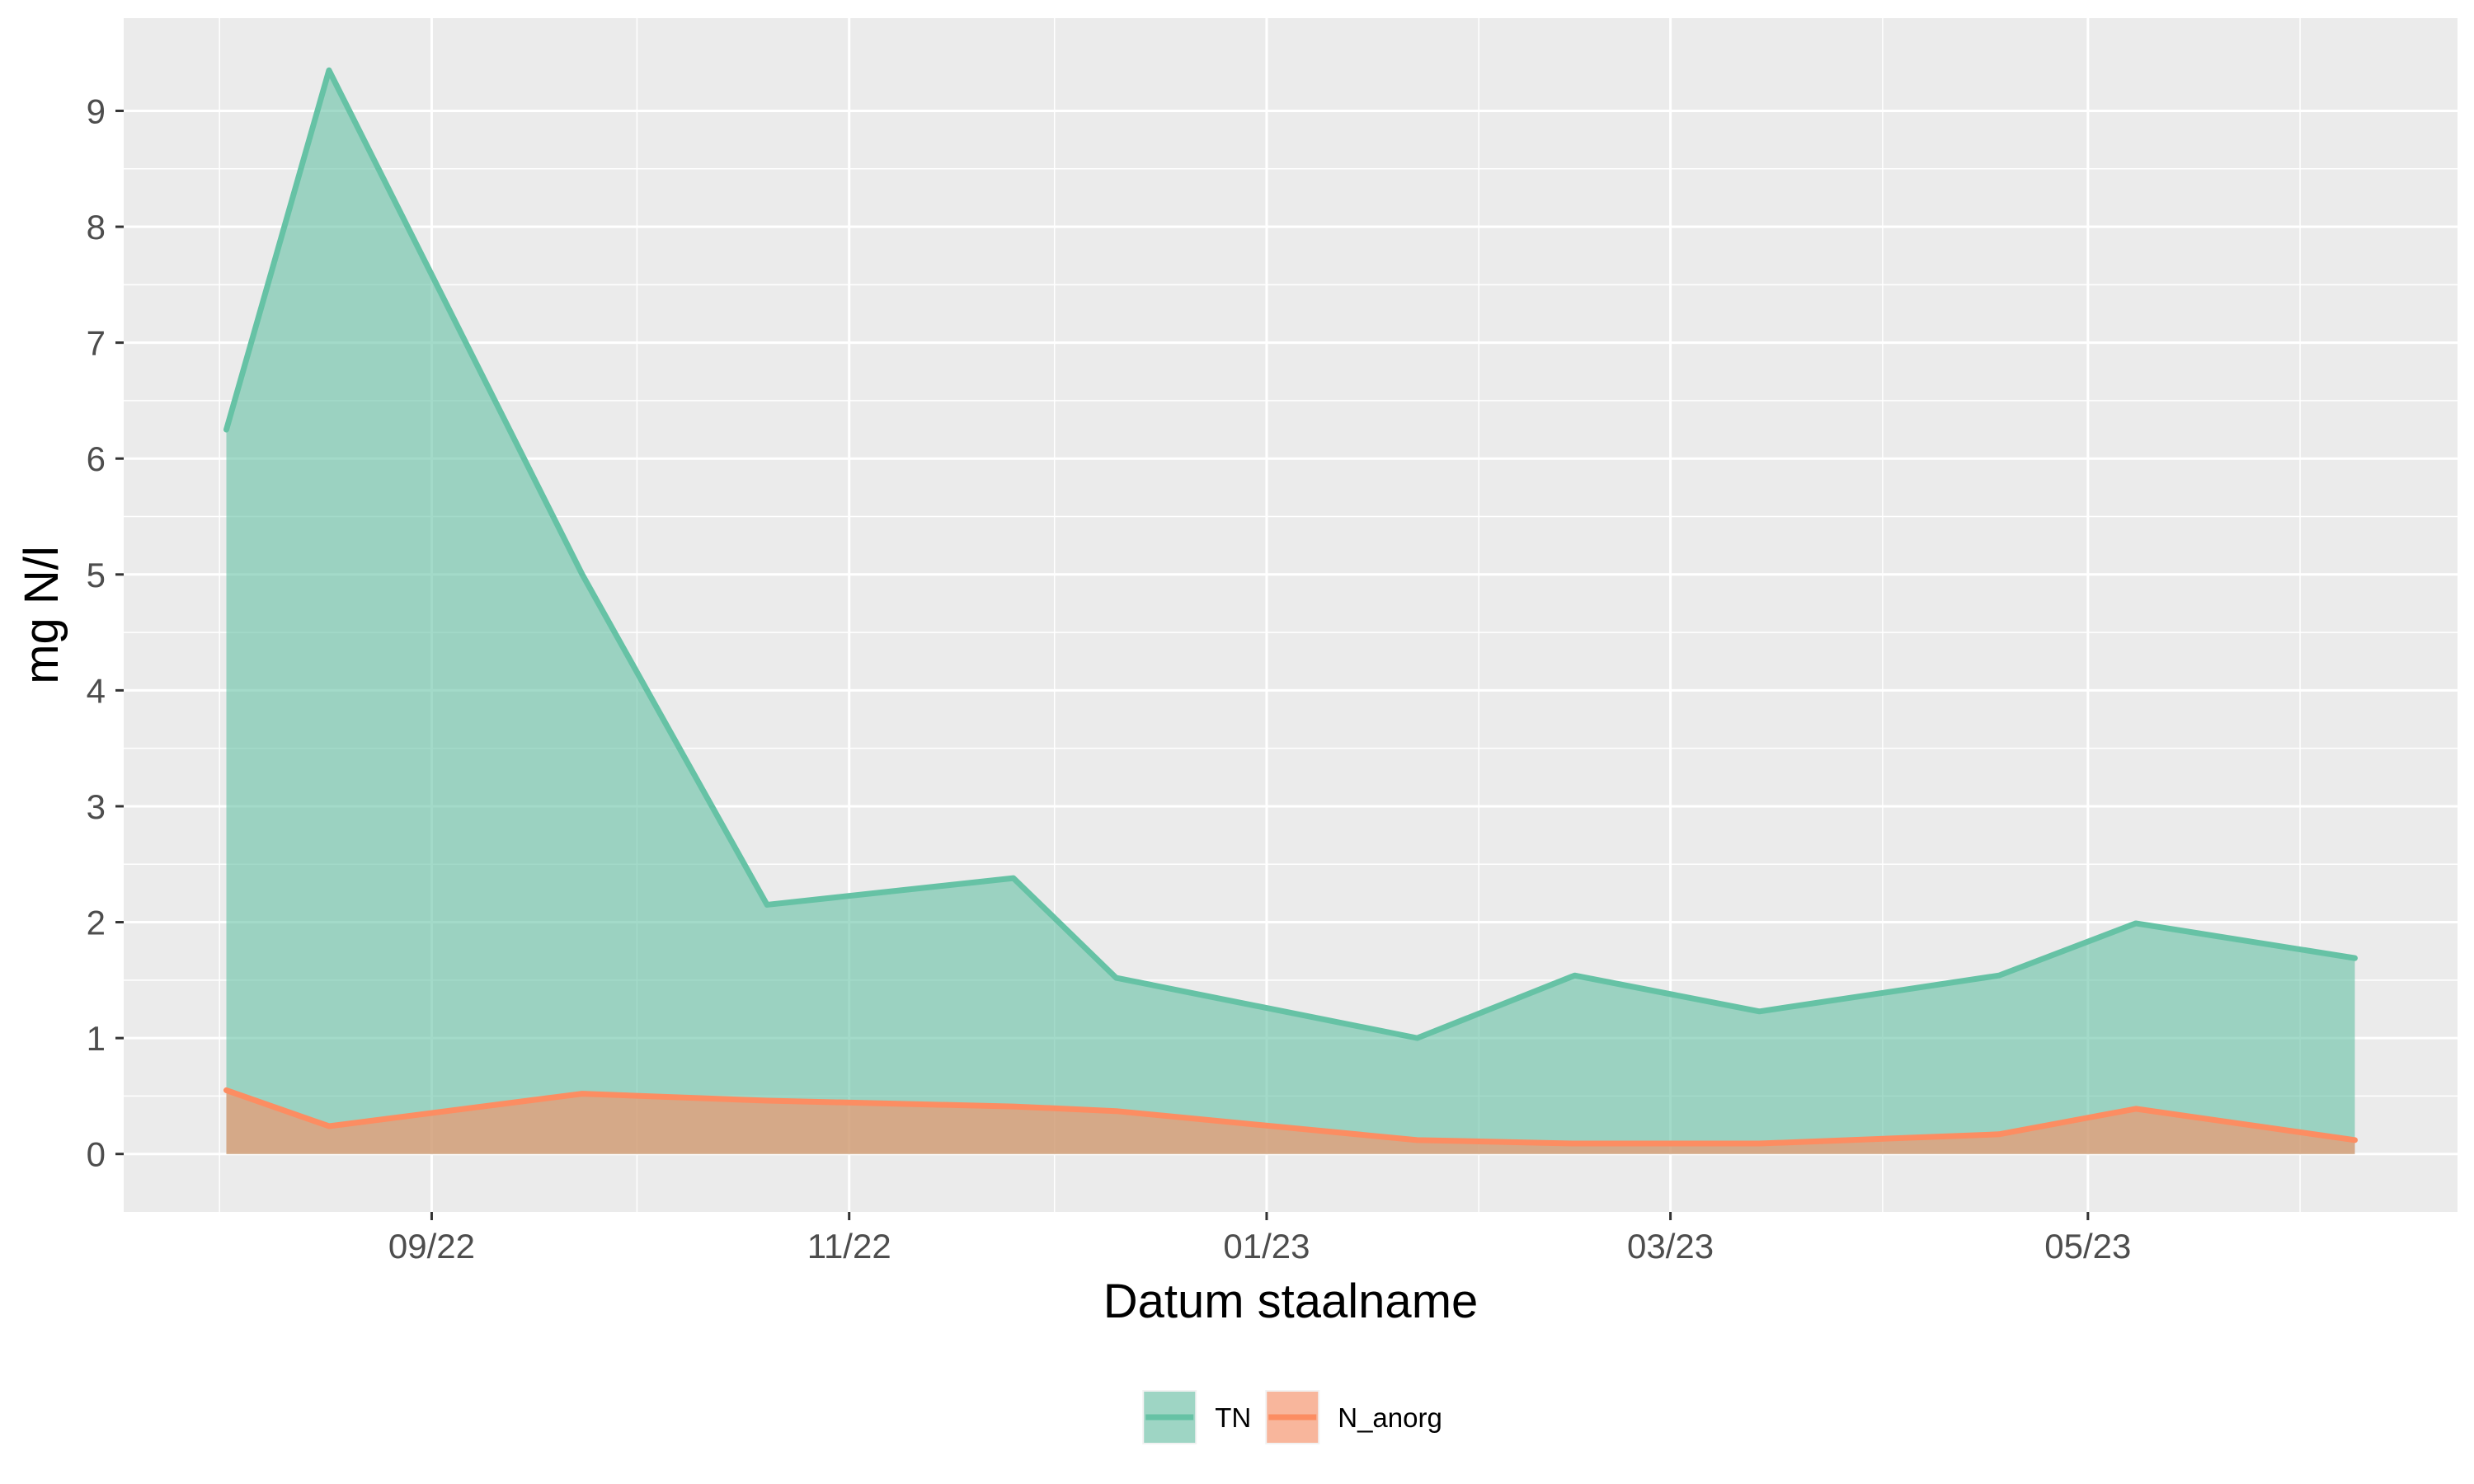 The height and width of the screenshot is (1484, 2474). Describe the element at coordinates (1266, 1246) in the screenshot. I see `x-tick-label: 01/23` at that location.